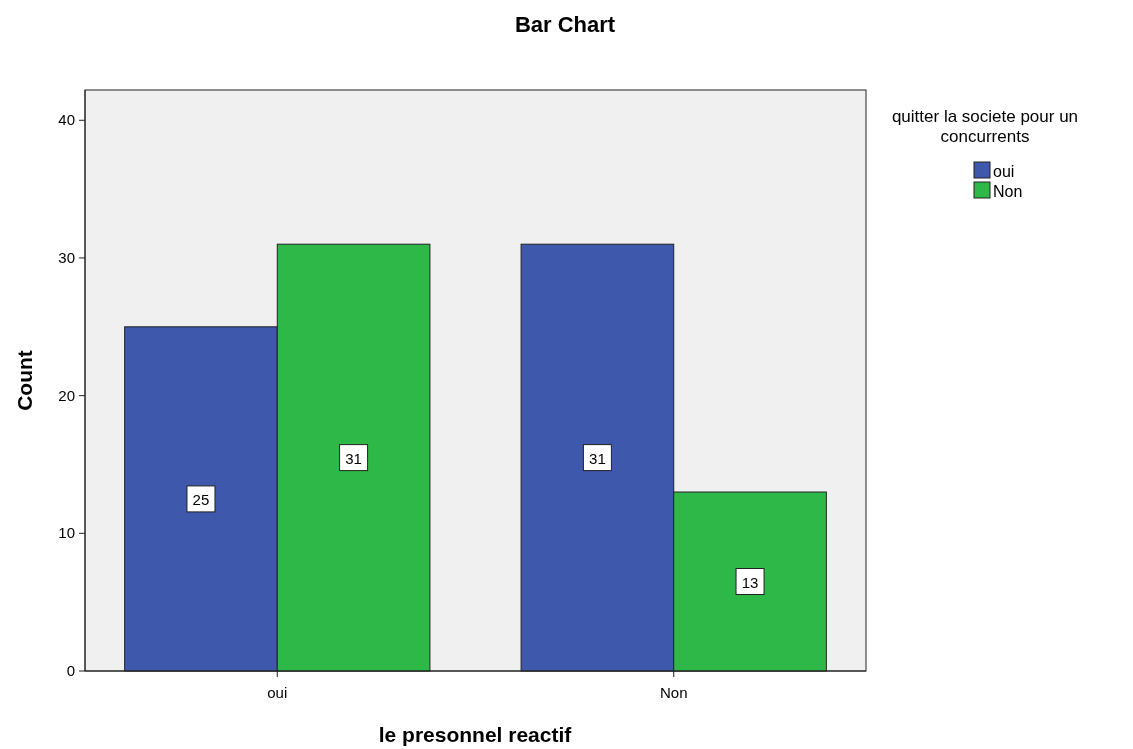 This screenshot has width=1133, height=749. I want to click on y-tick-label: 30, so click(66, 257).